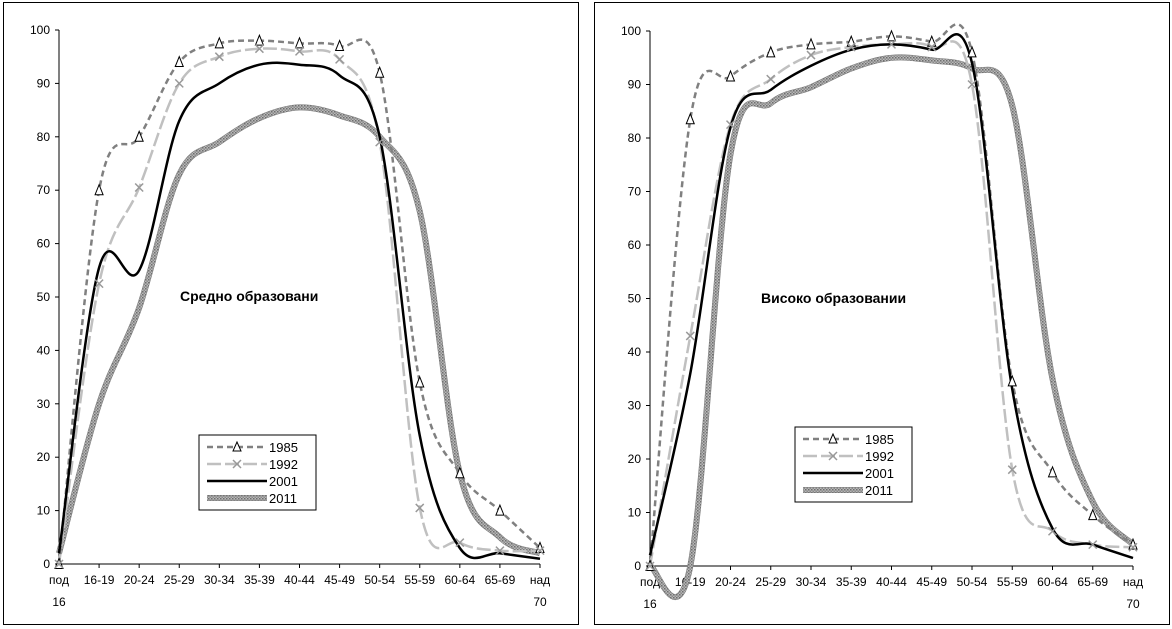 The image size is (1172, 629). I want to click on y-tick-label: 70, so click(44, 190).